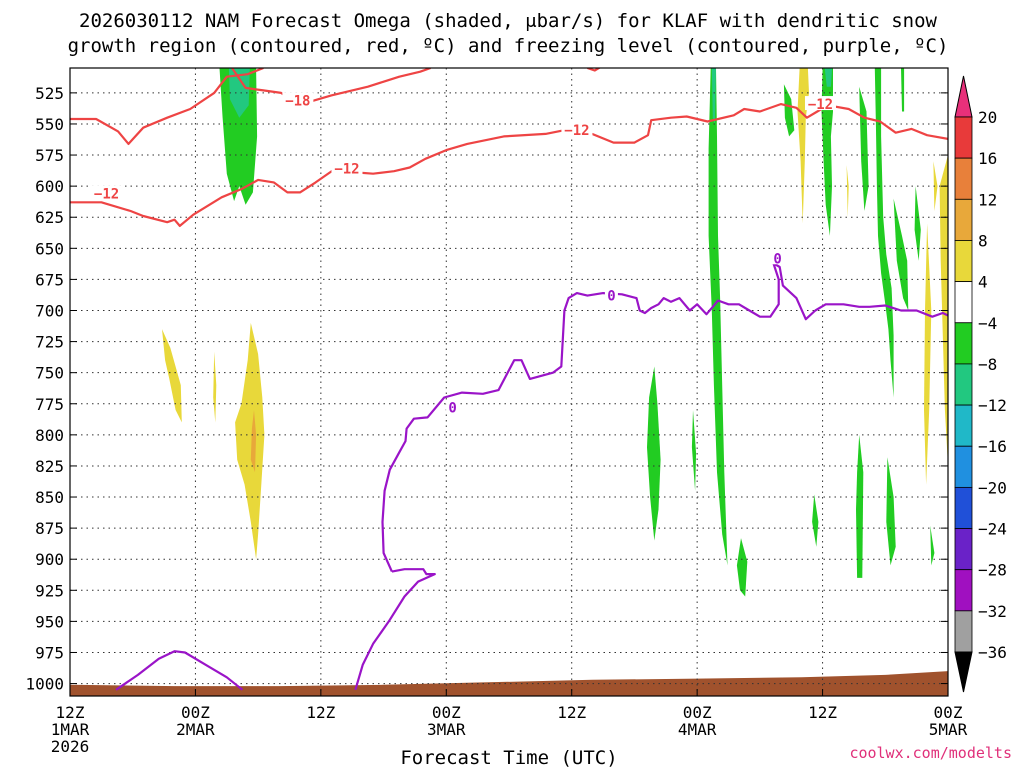  Describe the element at coordinates (983, 240) in the screenshot. I see `colorbar-label-3: 8` at that location.